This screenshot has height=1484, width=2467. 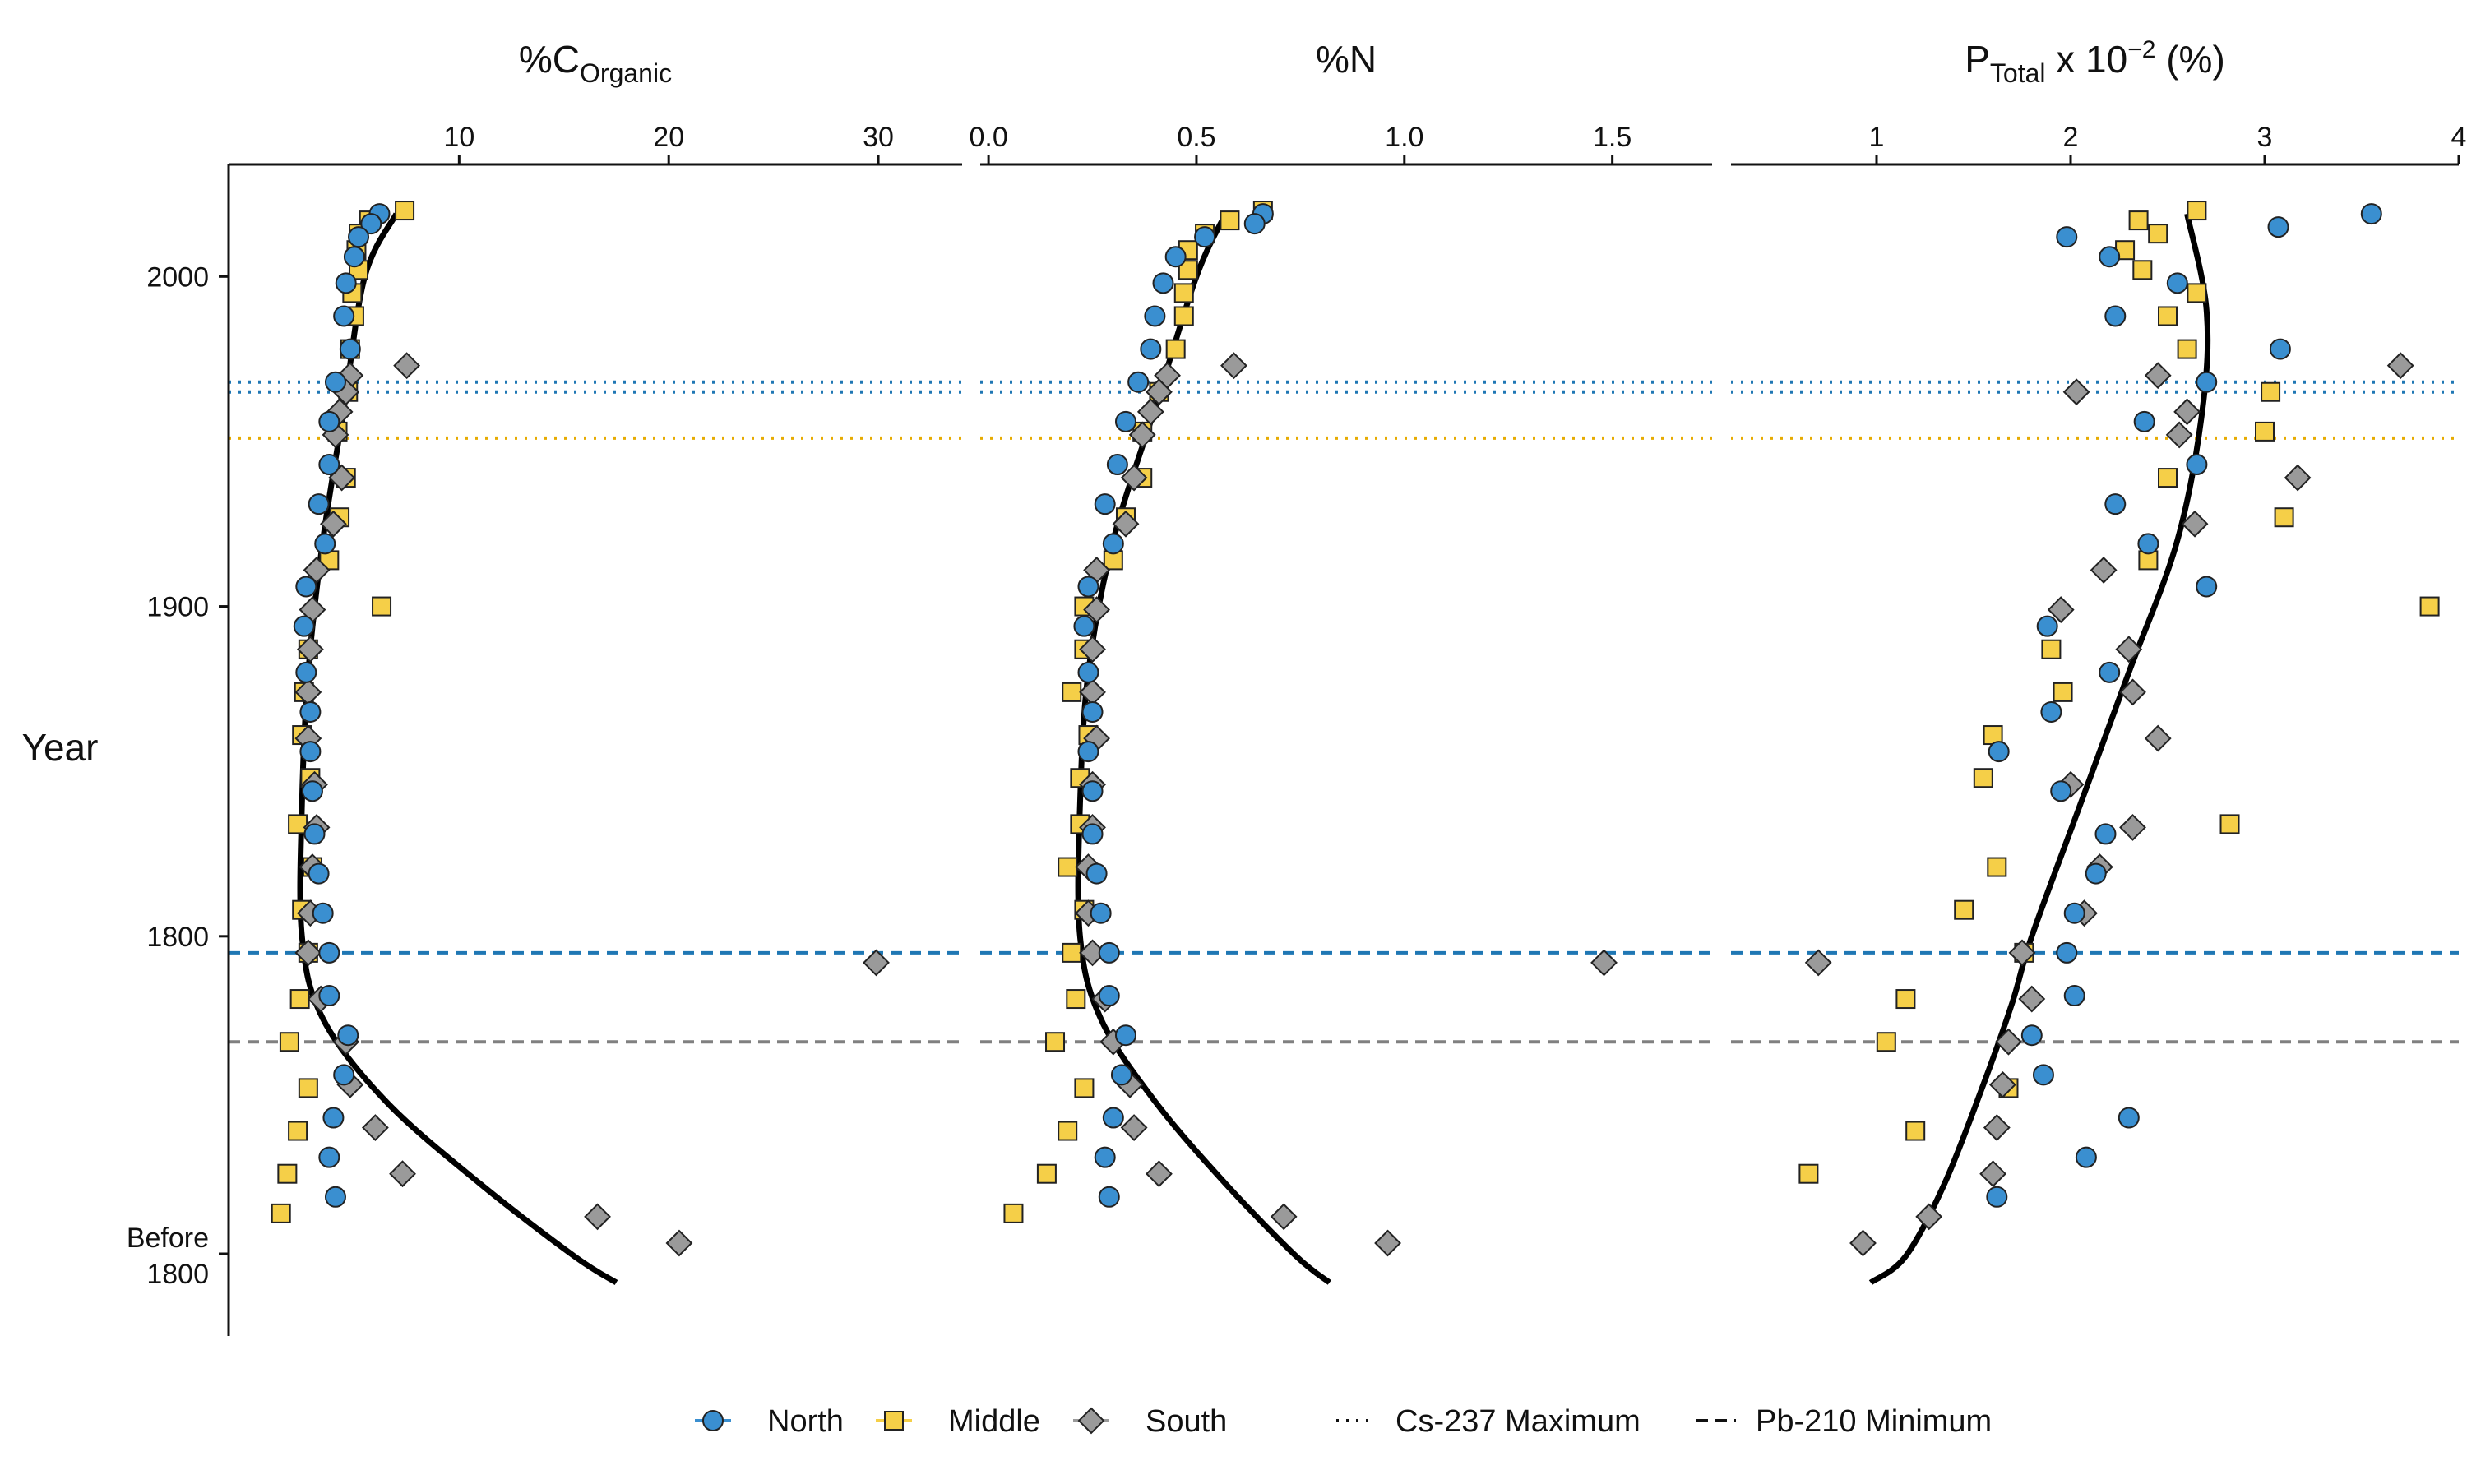 What do you see at coordinates (988, 137) in the screenshot?
I see `x-tick-label: 0.0` at bounding box center [988, 137].